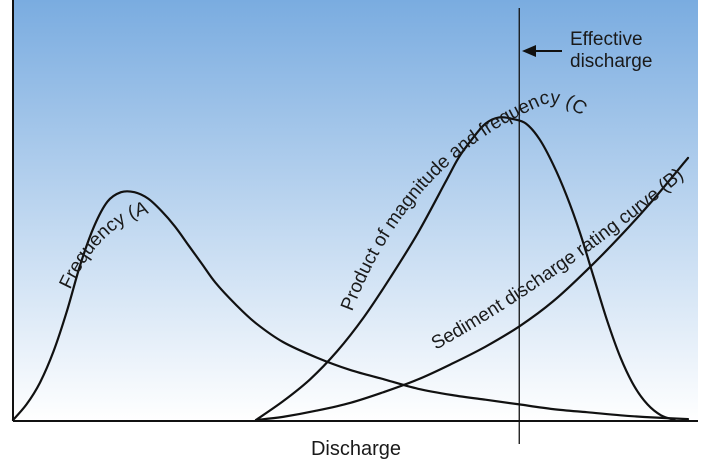 This screenshot has width=711, height=462. I want to click on annotation-effective: Effective, so click(606, 39).